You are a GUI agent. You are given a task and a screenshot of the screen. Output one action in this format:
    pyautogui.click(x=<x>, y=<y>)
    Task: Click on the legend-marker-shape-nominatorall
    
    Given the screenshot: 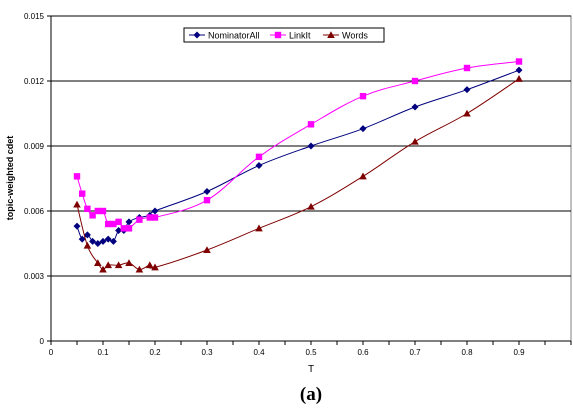 What is the action you would take?
    pyautogui.click(x=197, y=35)
    